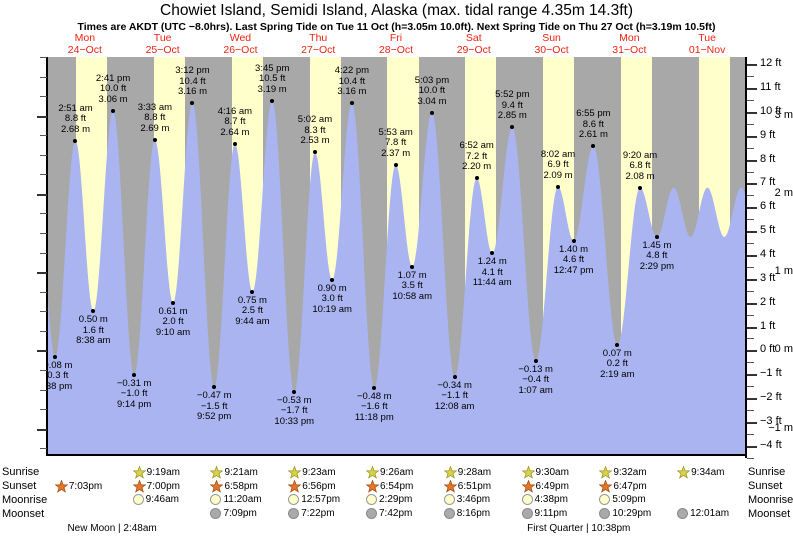  I want to click on astro-cell-sunrise-7: 9:30am, so click(544, 472).